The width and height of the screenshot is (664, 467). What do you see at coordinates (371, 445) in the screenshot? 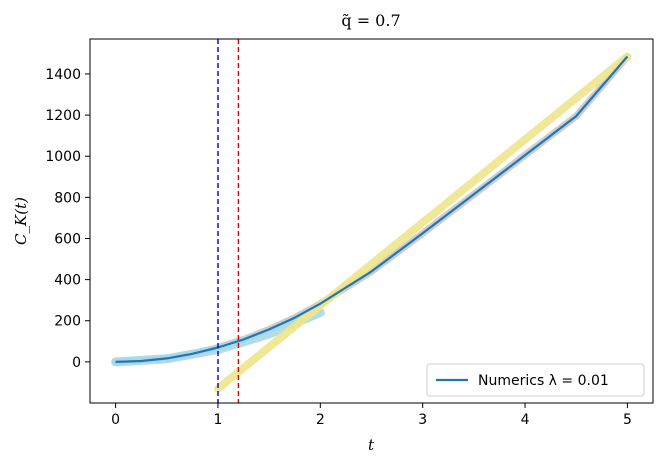
I see `x-axis-label: t` at bounding box center [371, 445].